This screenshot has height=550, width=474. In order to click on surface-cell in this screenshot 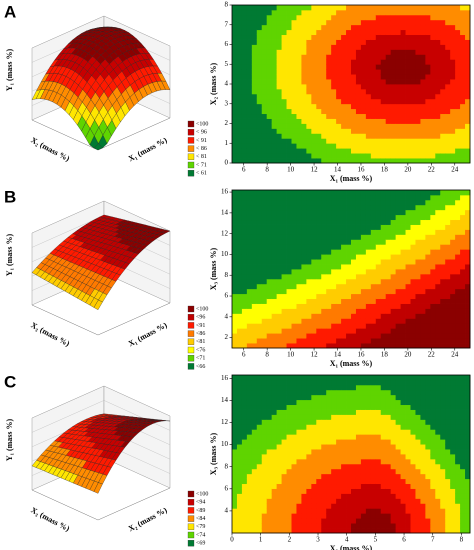, I will do `click(98, 305)`.